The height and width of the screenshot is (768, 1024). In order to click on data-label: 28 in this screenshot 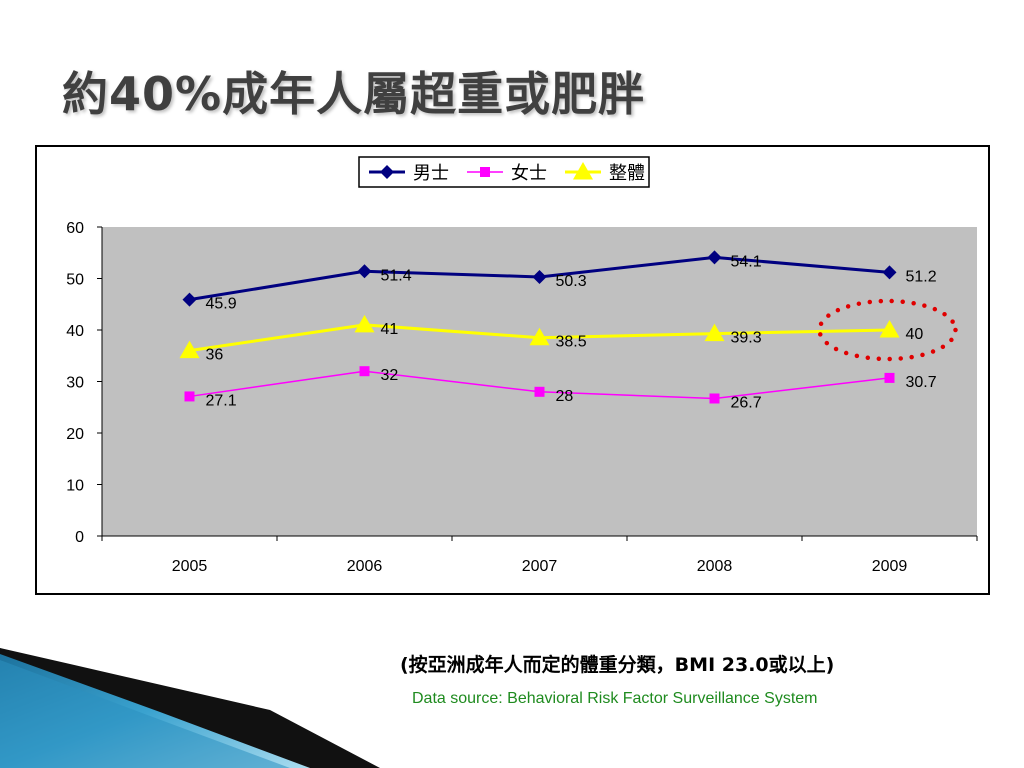, I will do `click(565, 396)`.